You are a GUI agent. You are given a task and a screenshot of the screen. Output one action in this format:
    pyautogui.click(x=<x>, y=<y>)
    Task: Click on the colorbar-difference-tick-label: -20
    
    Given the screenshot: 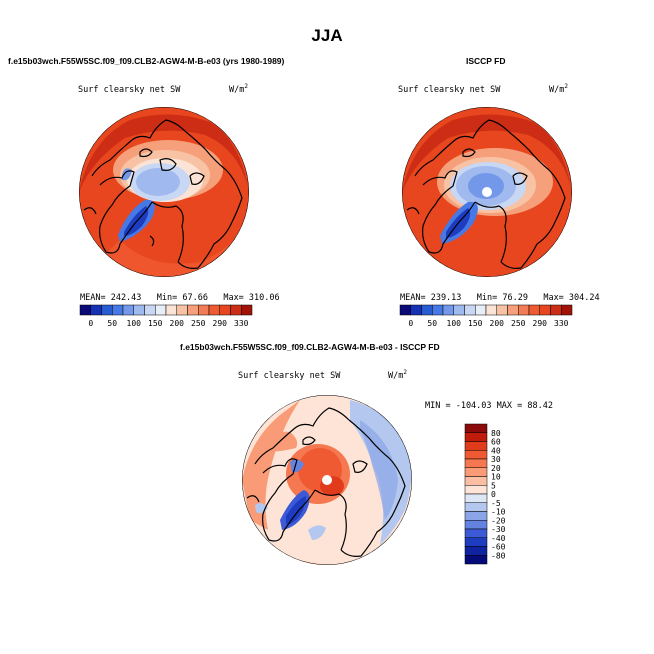 What is the action you would take?
    pyautogui.click(x=498, y=520)
    